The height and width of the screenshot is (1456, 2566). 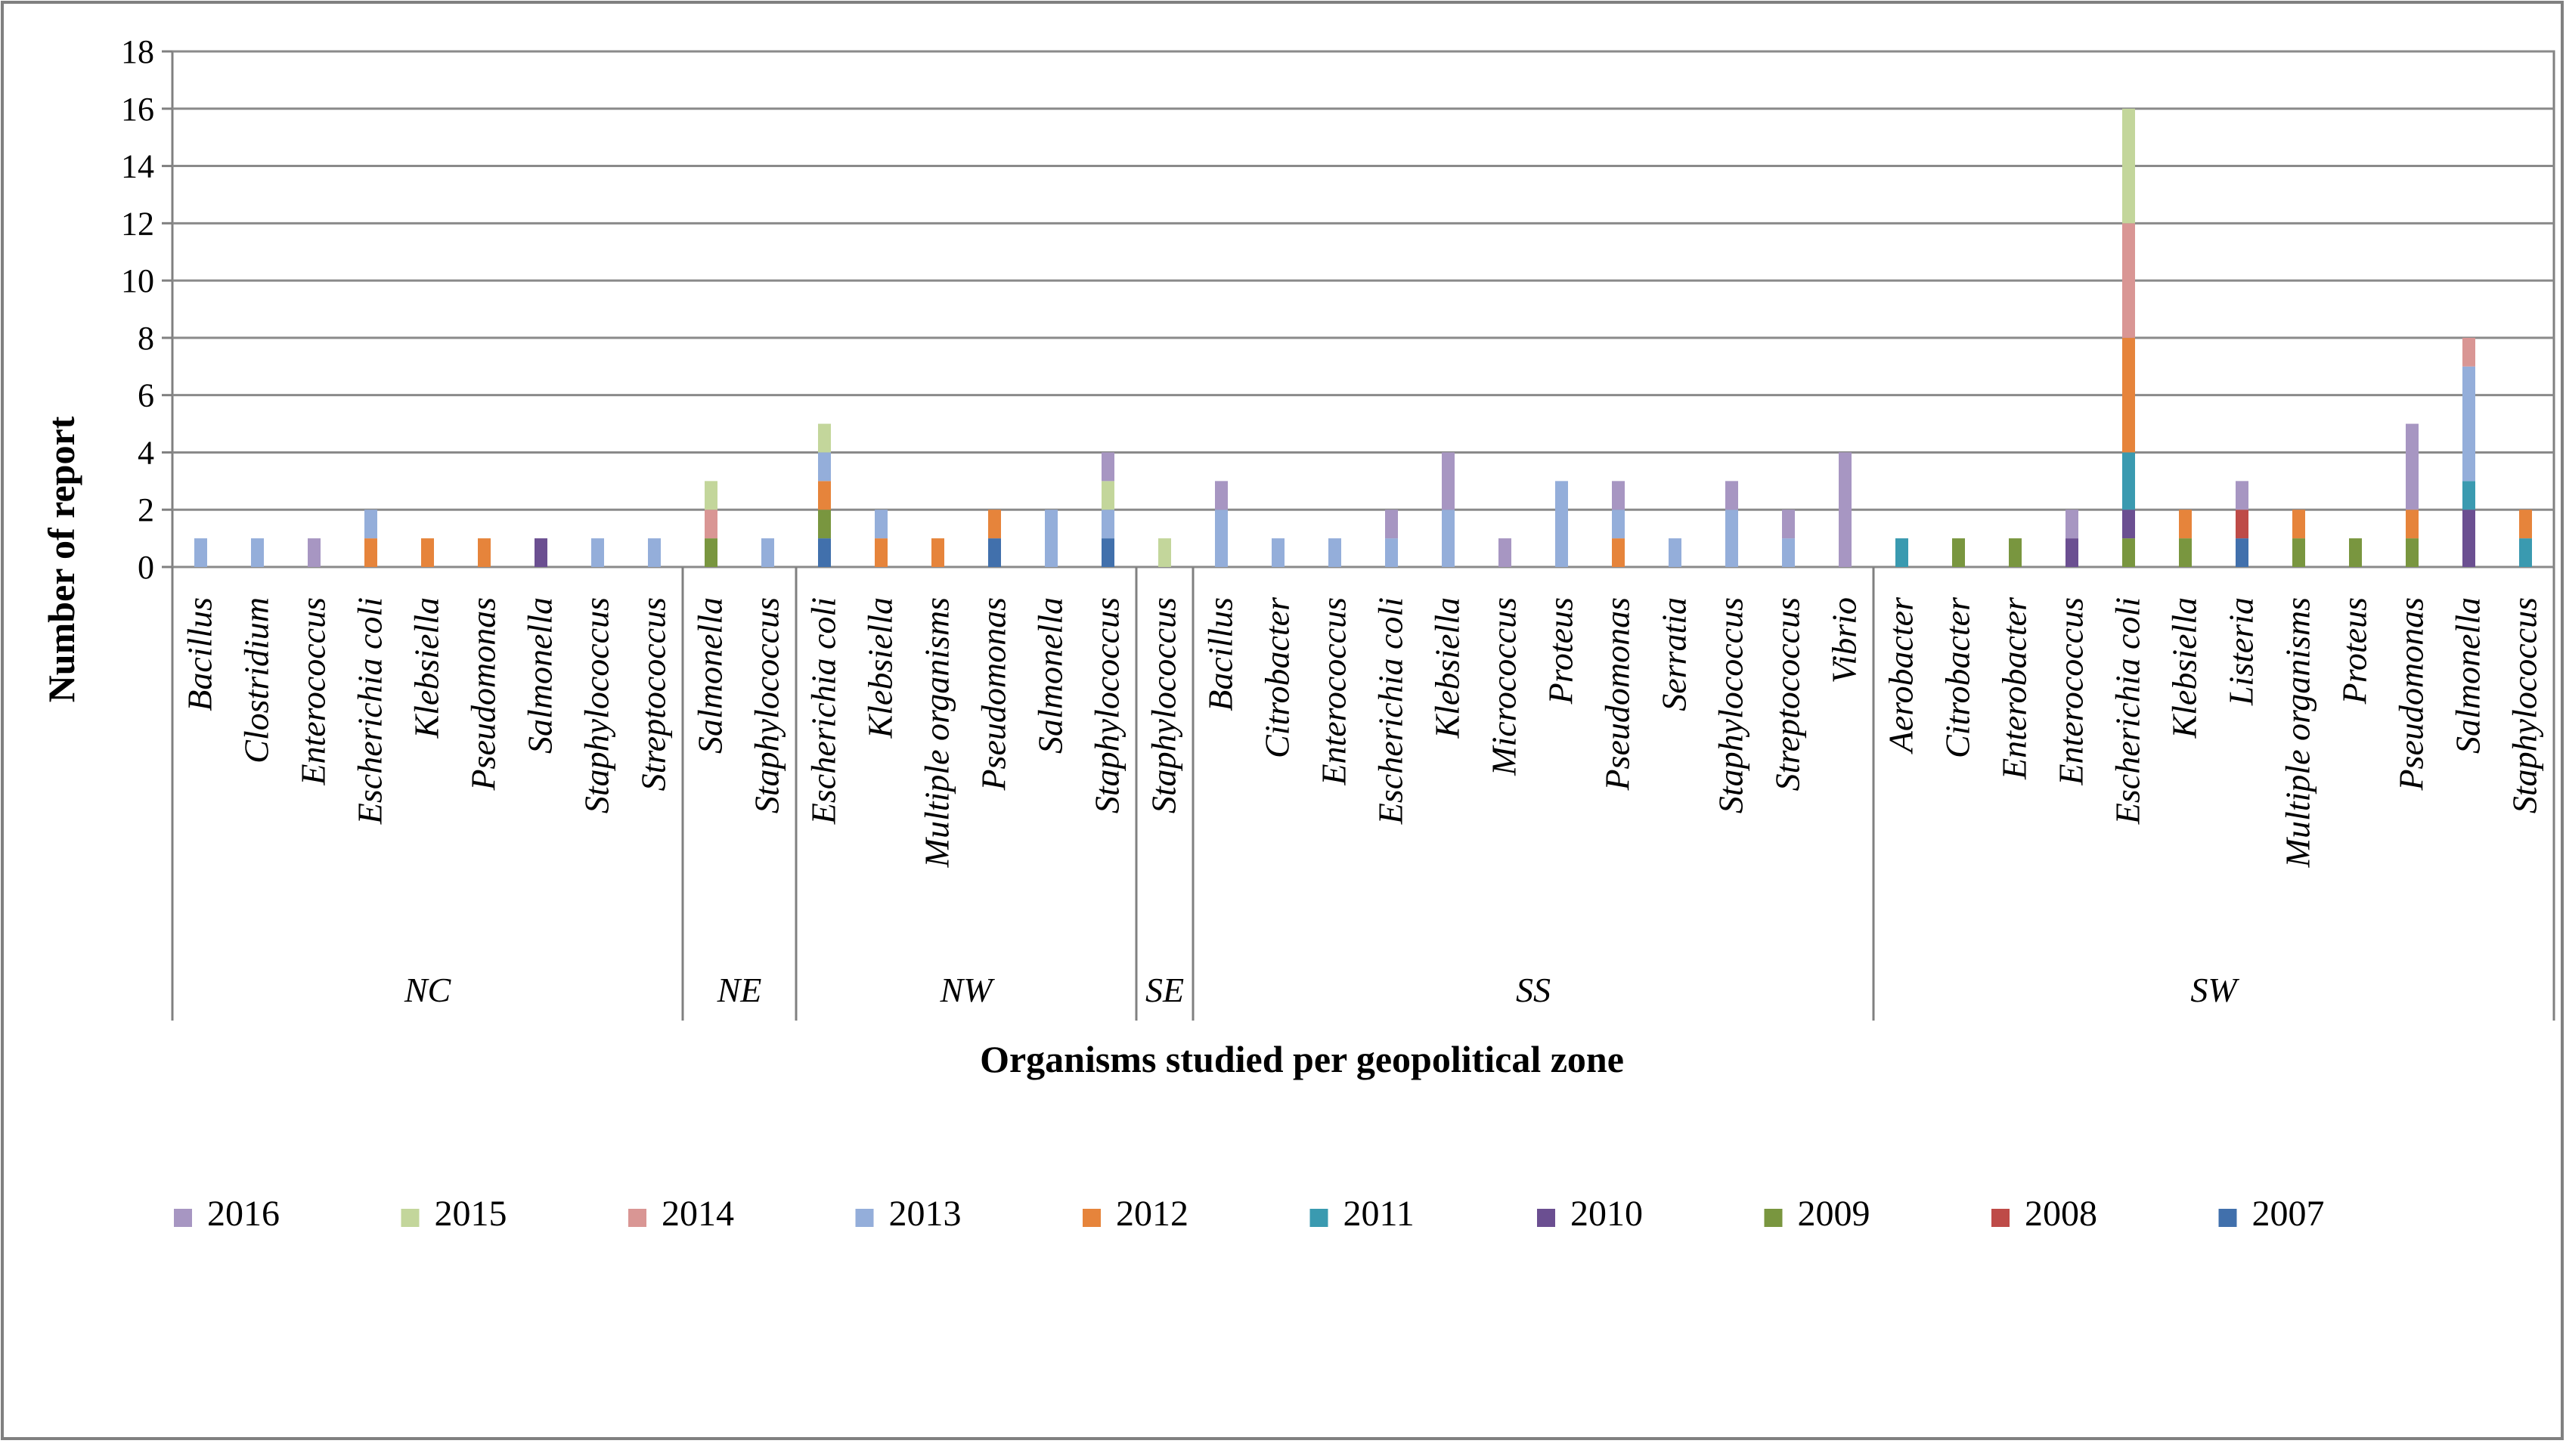 I want to click on legend-swatch-2012, so click(x=1092, y=1218).